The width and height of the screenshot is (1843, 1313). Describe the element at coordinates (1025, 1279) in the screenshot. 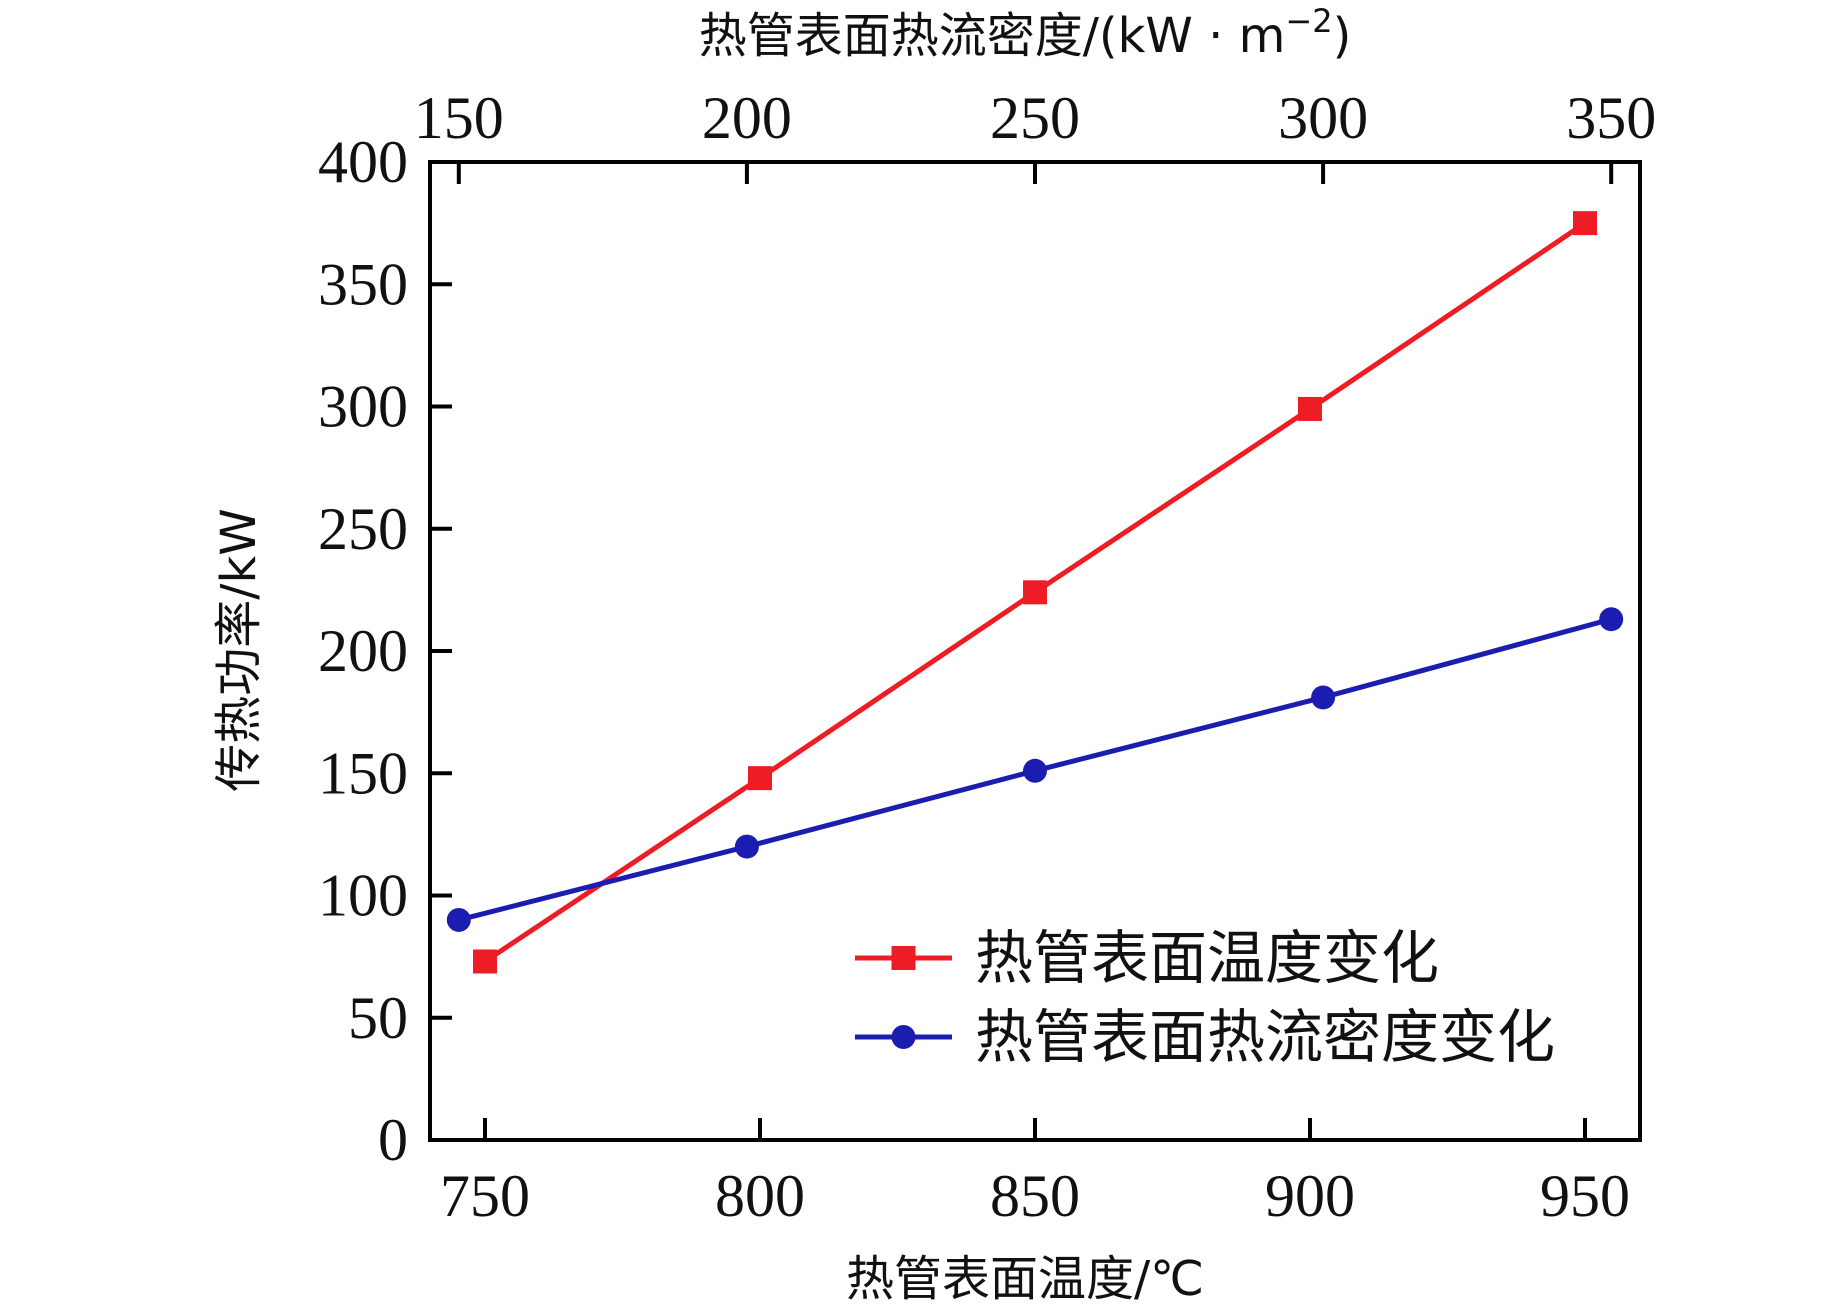

I see `x-axis-title: 热管表面温度/℃` at that location.